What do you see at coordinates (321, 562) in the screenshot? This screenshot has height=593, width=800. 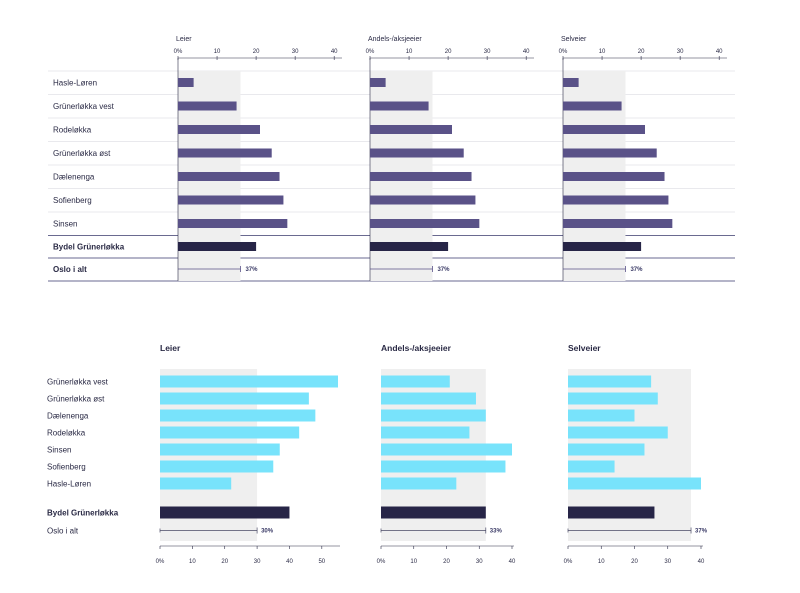 I see `x-tick-label: 50` at bounding box center [321, 562].